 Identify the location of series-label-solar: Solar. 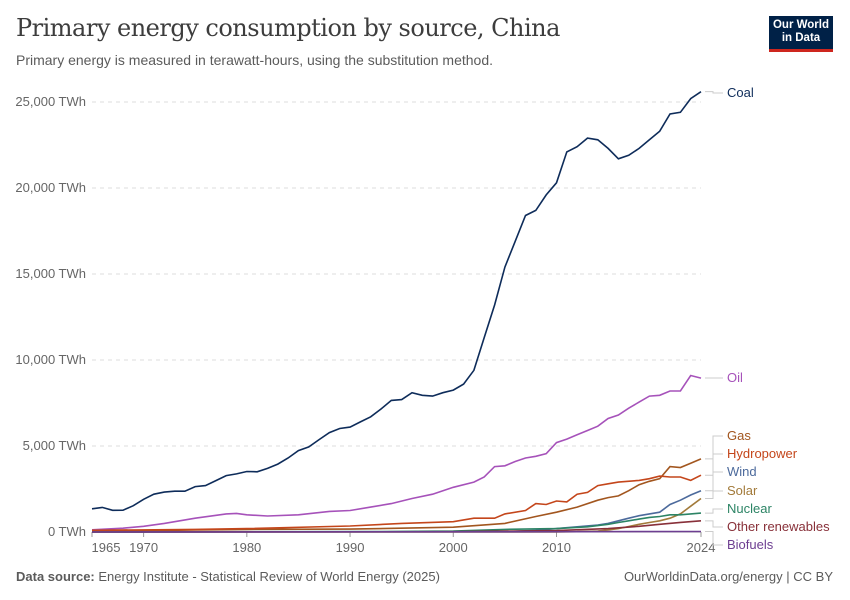
(742, 490).